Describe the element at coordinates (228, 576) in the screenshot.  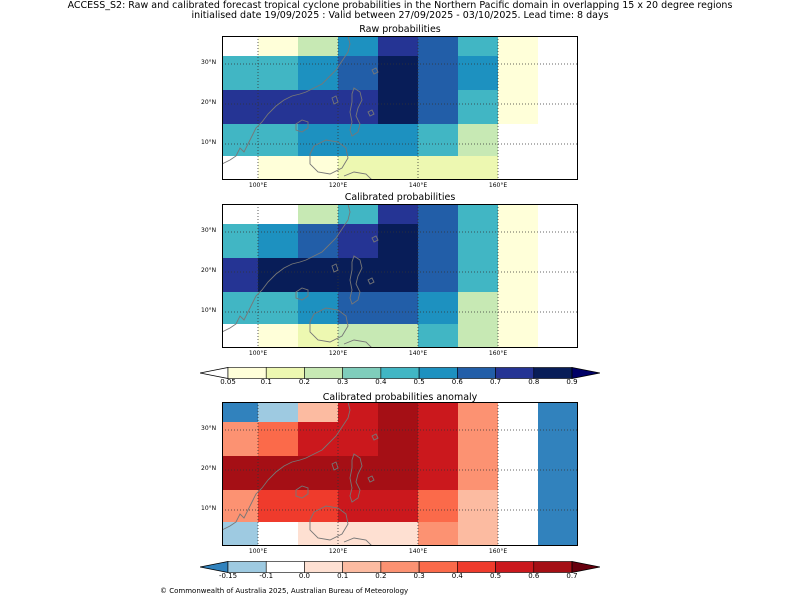
I see `colorbar-tick-label: -0.15` at that location.